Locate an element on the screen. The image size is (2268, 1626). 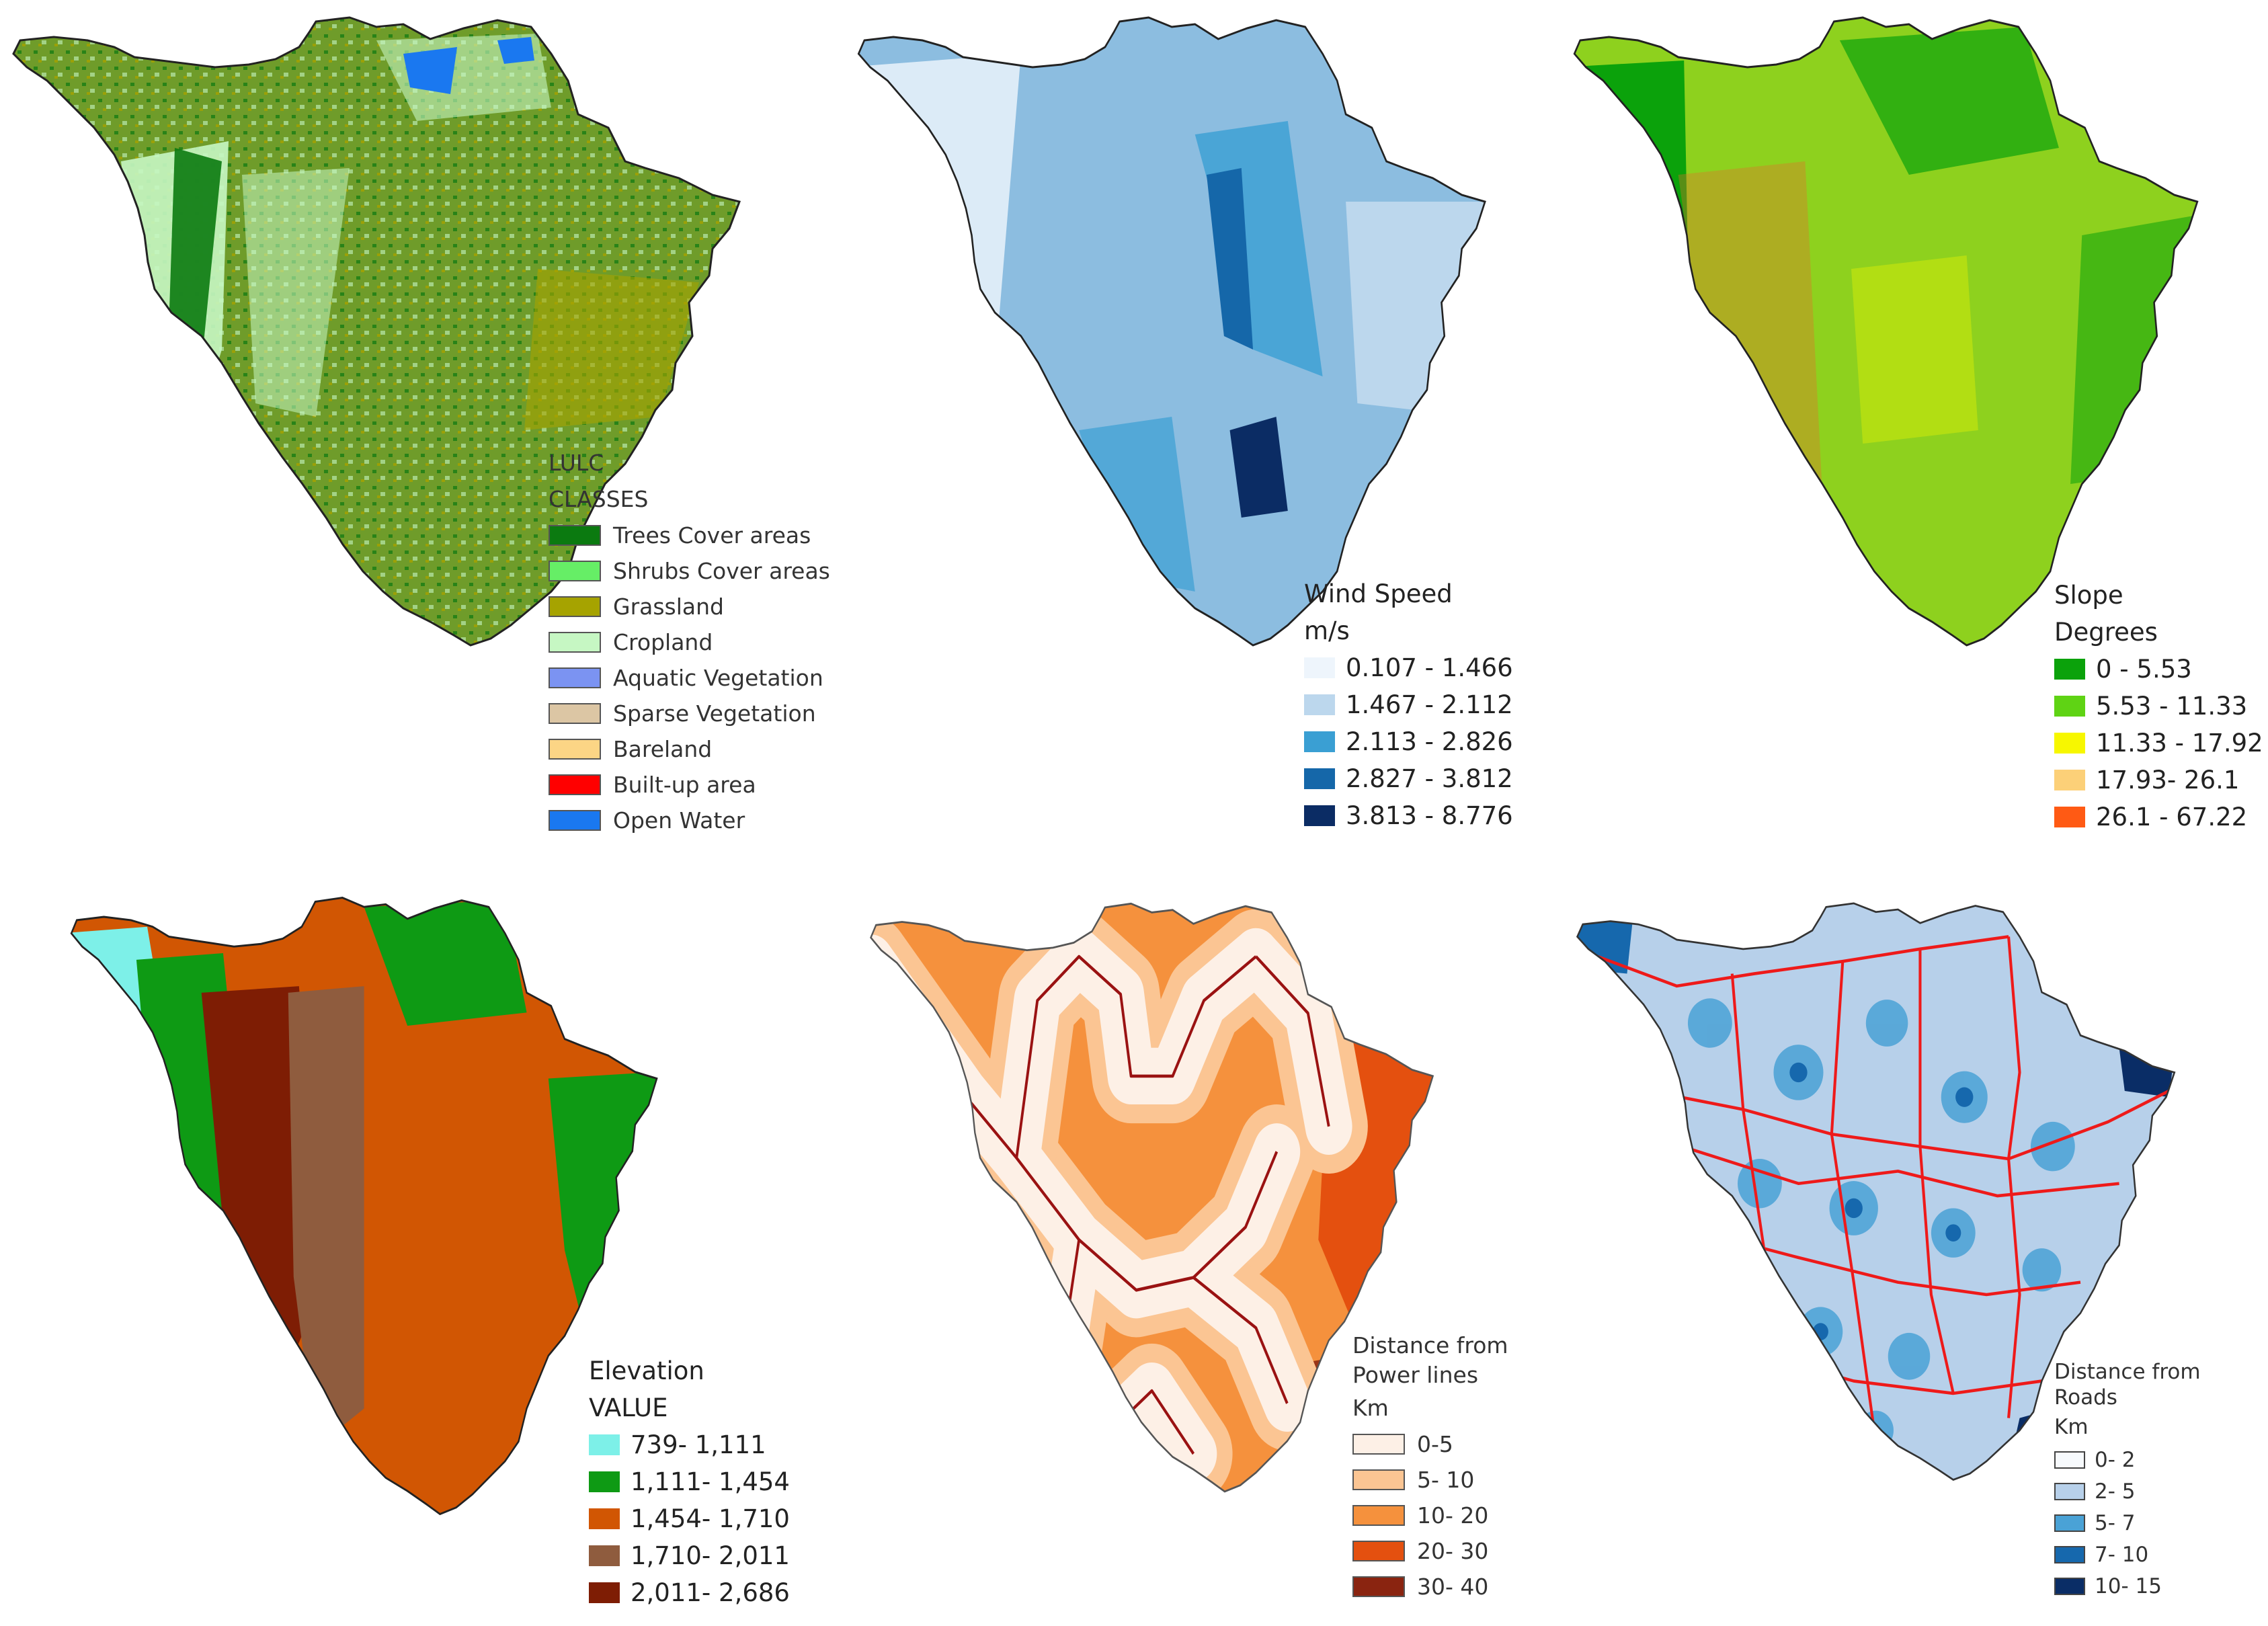
lulc-legend-item: Trees Cover areas is located at coordinates (689, 535).